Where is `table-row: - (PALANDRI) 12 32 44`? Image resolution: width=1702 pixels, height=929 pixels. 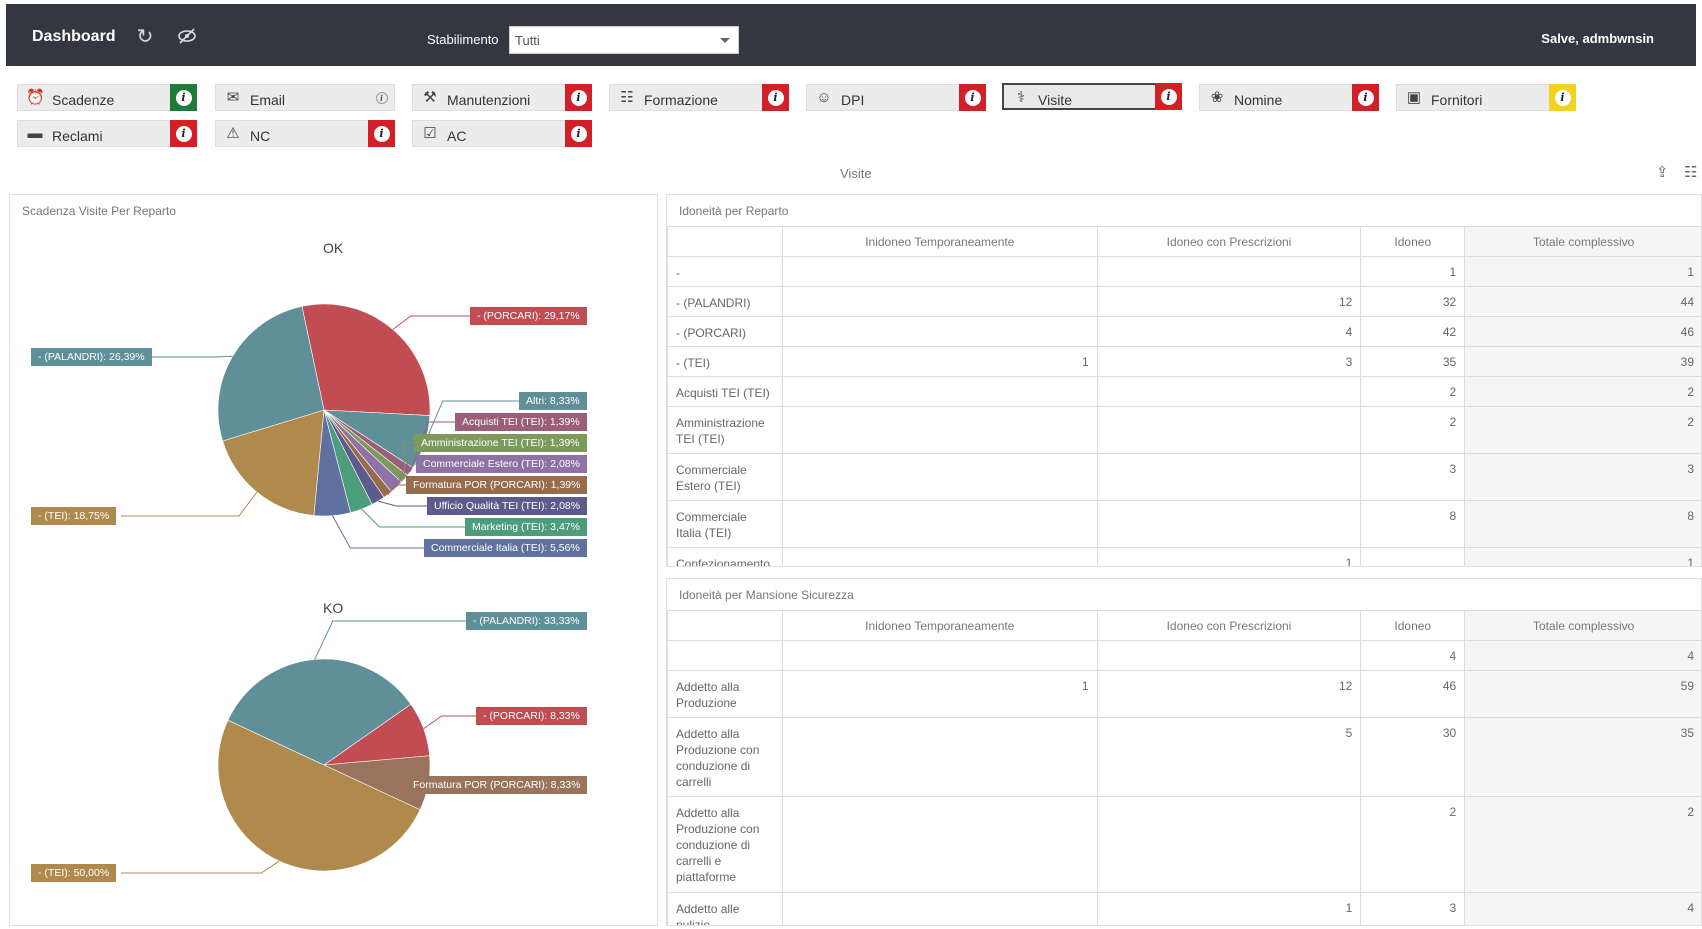 table-row: - (PALANDRI) 12 32 44 is located at coordinates (1184, 301).